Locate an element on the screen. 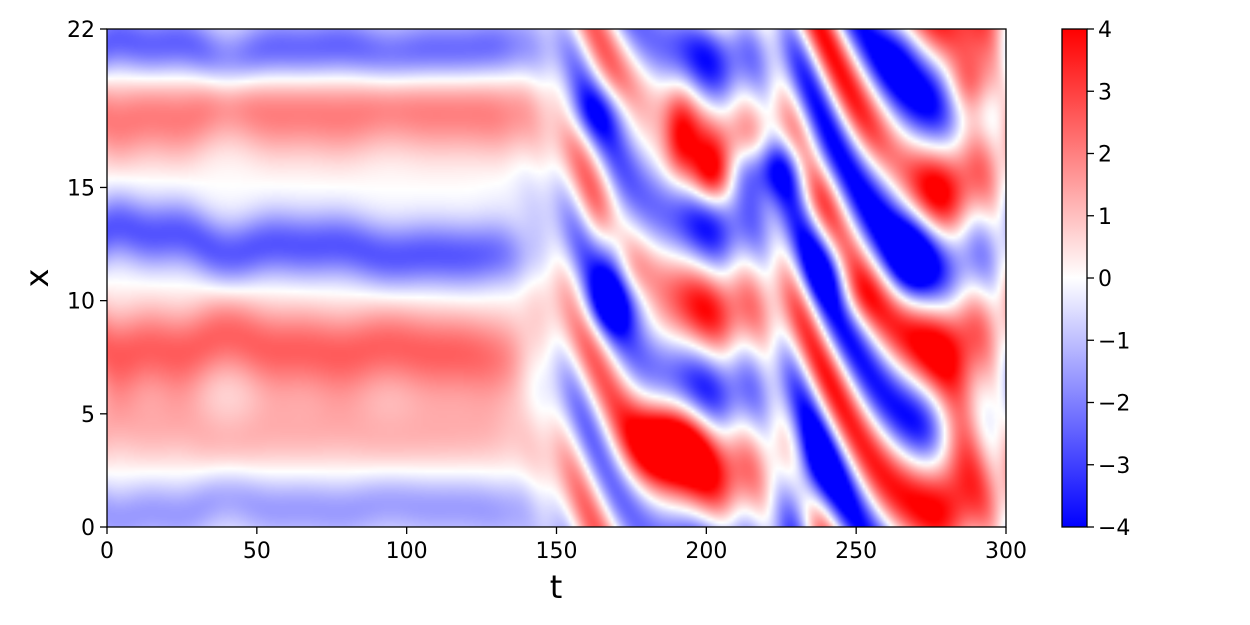 The height and width of the screenshot is (625, 1250). x-tick-label: 0 is located at coordinates (107, 551).